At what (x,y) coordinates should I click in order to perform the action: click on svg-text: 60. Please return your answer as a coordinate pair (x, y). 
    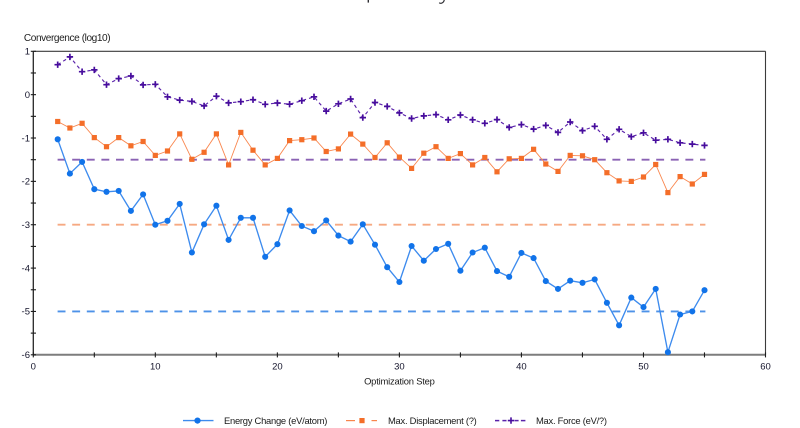
    Looking at the image, I should click on (765, 367).